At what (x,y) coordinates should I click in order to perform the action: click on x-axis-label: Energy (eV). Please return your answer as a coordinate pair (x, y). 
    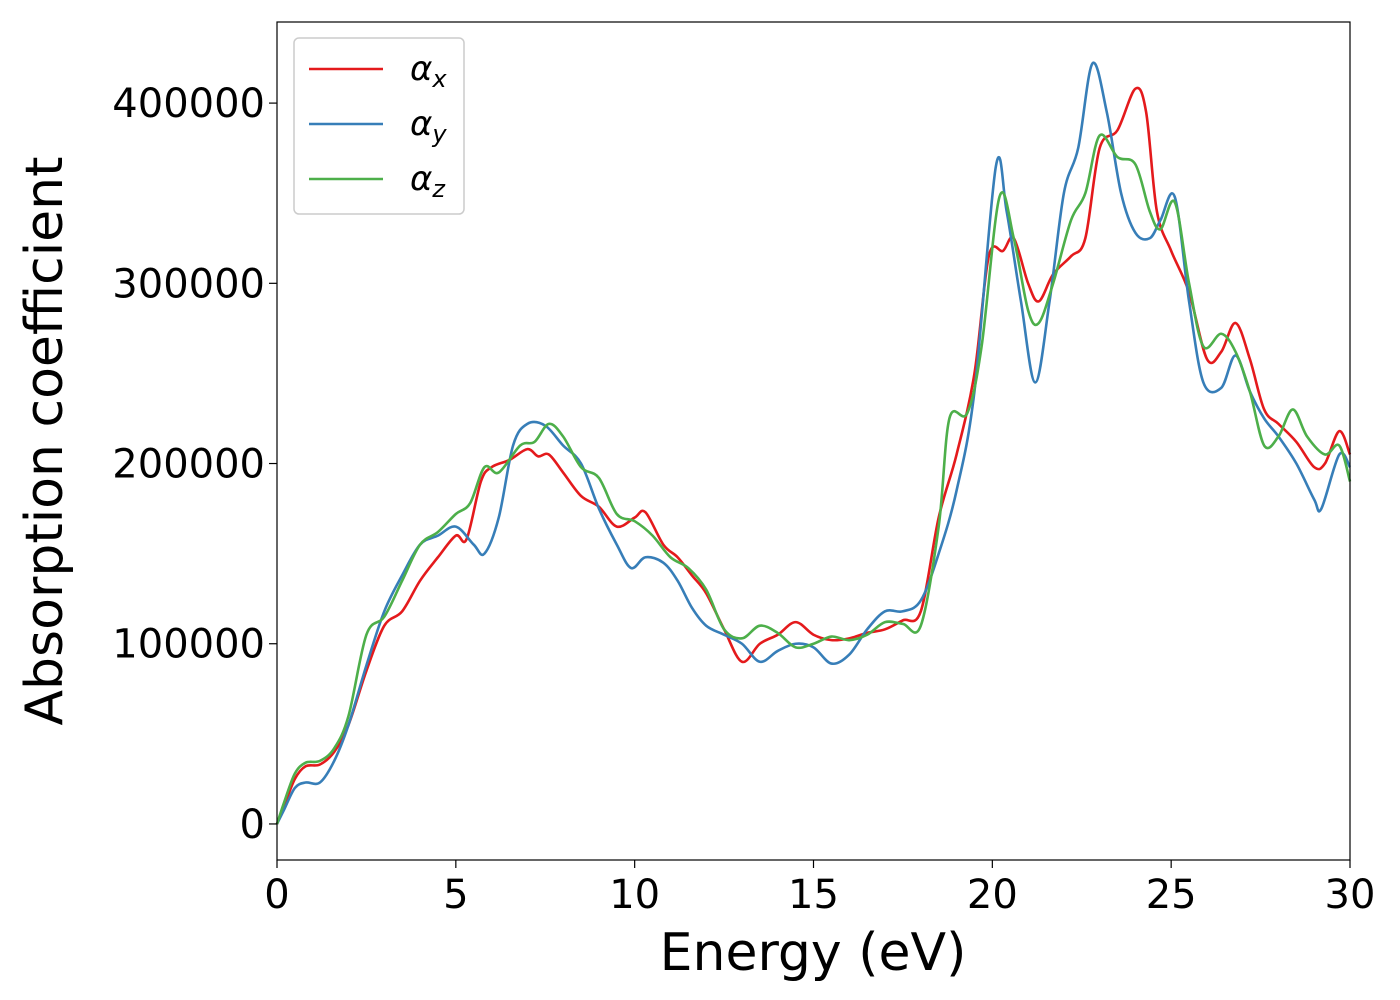
    Looking at the image, I should click on (813, 953).